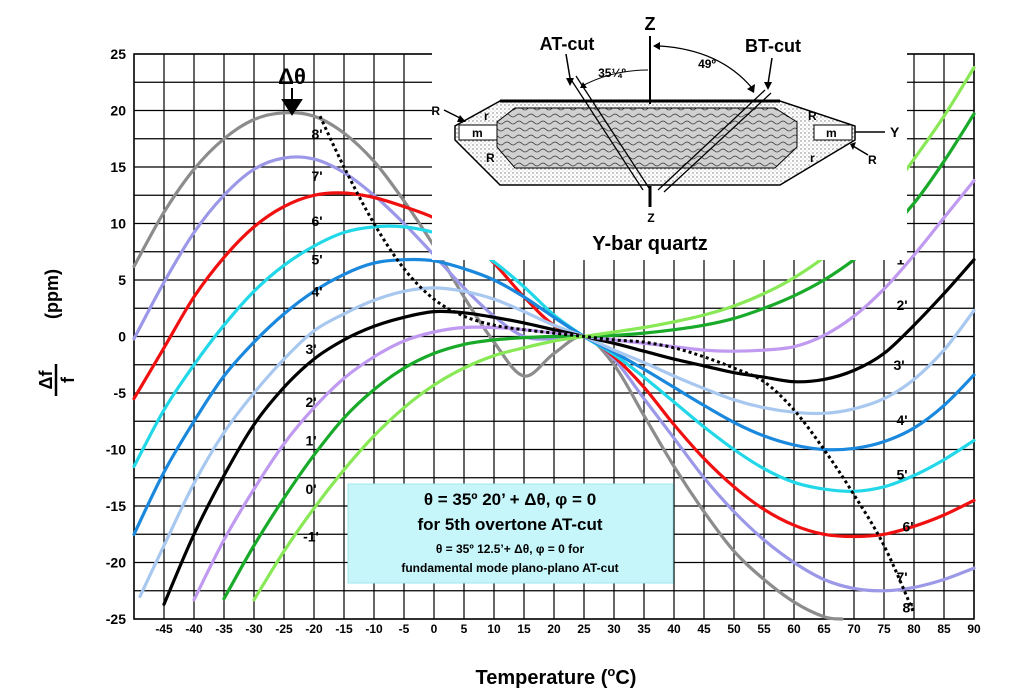 The width and height of the screenshot is (1024, 698). What do you see at coordinates (118, 224) in the screenshot?
I see `y-tick-label: 10` at bounding box center [118, 224].